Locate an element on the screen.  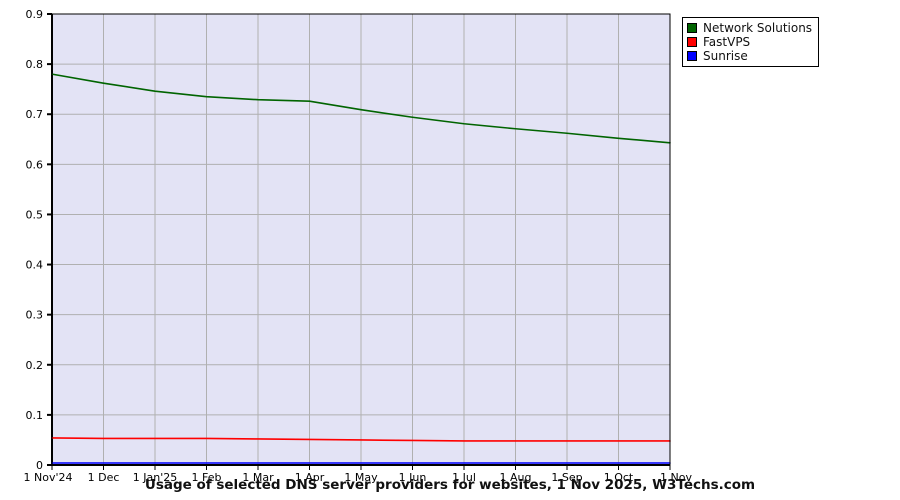
legend-swatch-fastvps is located at coordinates (692, 42).